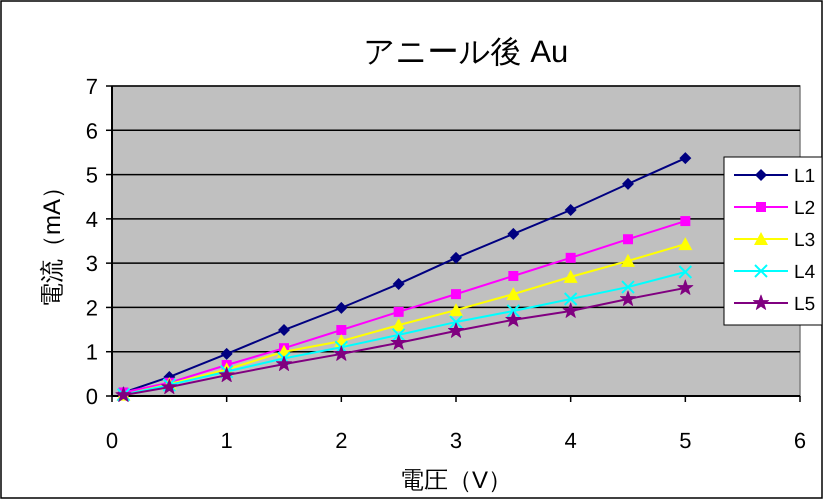  Describe the element at coordinates (805, 272) in the screenshot. I see `legend-label: L4` at that location.